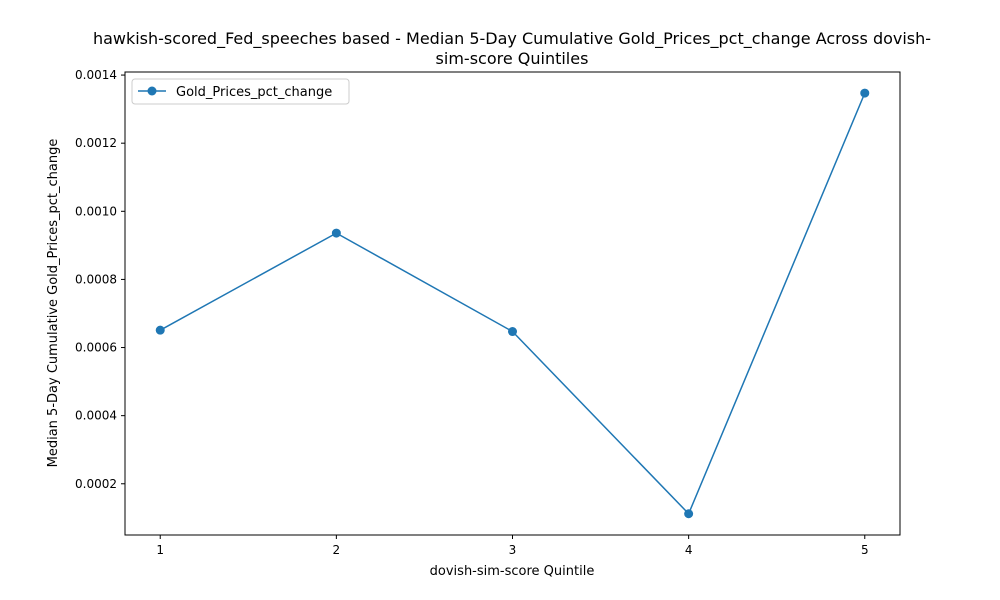  I want to click on y-tick-label: 0.0012, so click(96, 143).